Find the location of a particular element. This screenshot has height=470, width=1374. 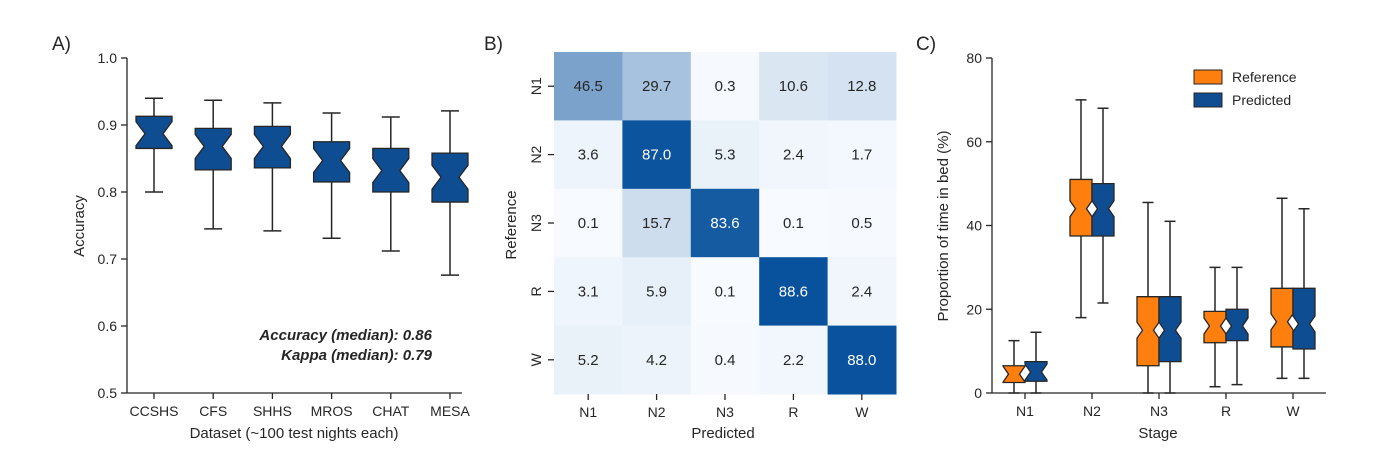

heatmap-cell-value: 5.9 is located at coordinates (656, 291).